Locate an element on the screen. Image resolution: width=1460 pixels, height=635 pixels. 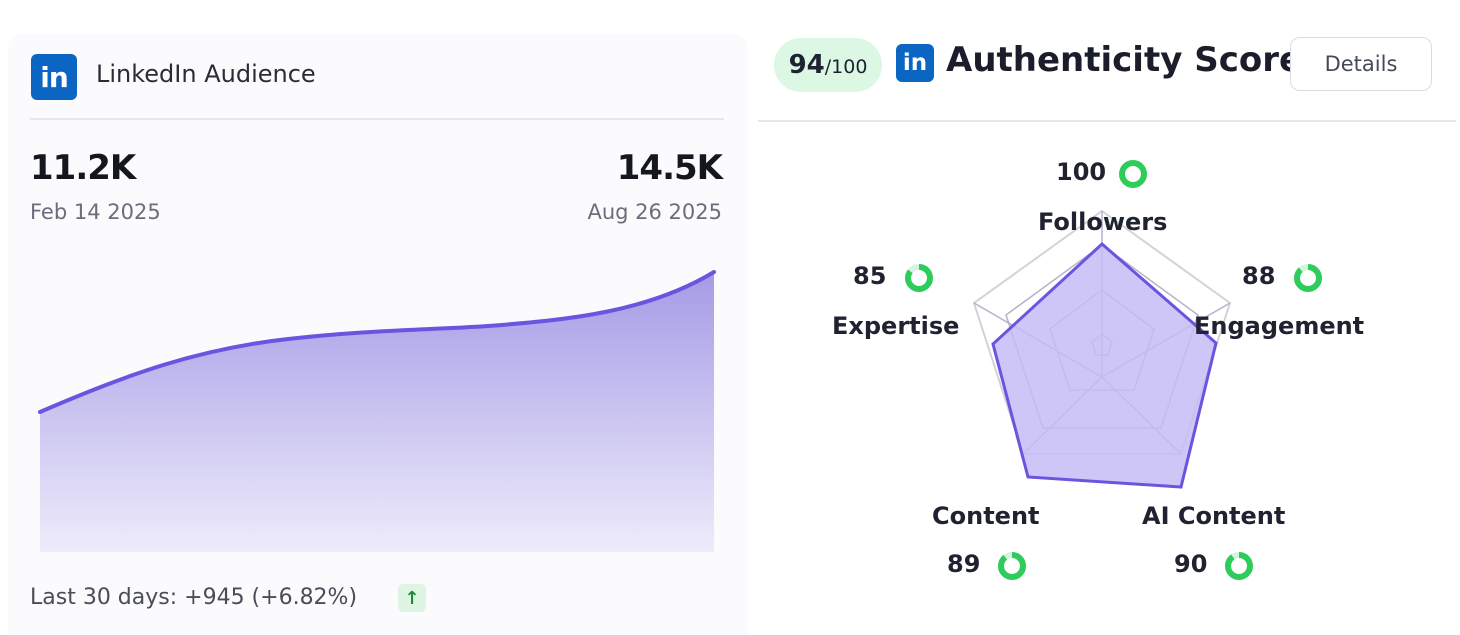
ai-content-label: AI Content is located at coordinates (1214, 516).